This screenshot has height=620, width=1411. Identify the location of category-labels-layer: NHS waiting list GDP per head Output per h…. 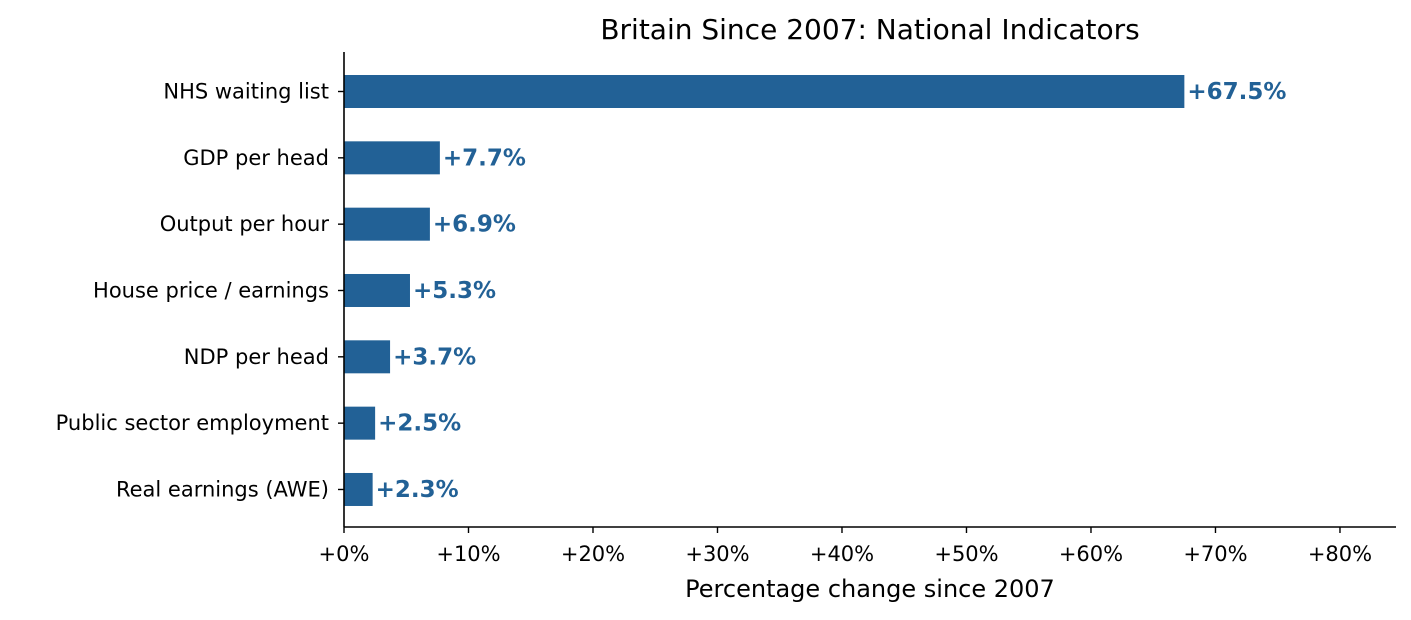
(200, 290).